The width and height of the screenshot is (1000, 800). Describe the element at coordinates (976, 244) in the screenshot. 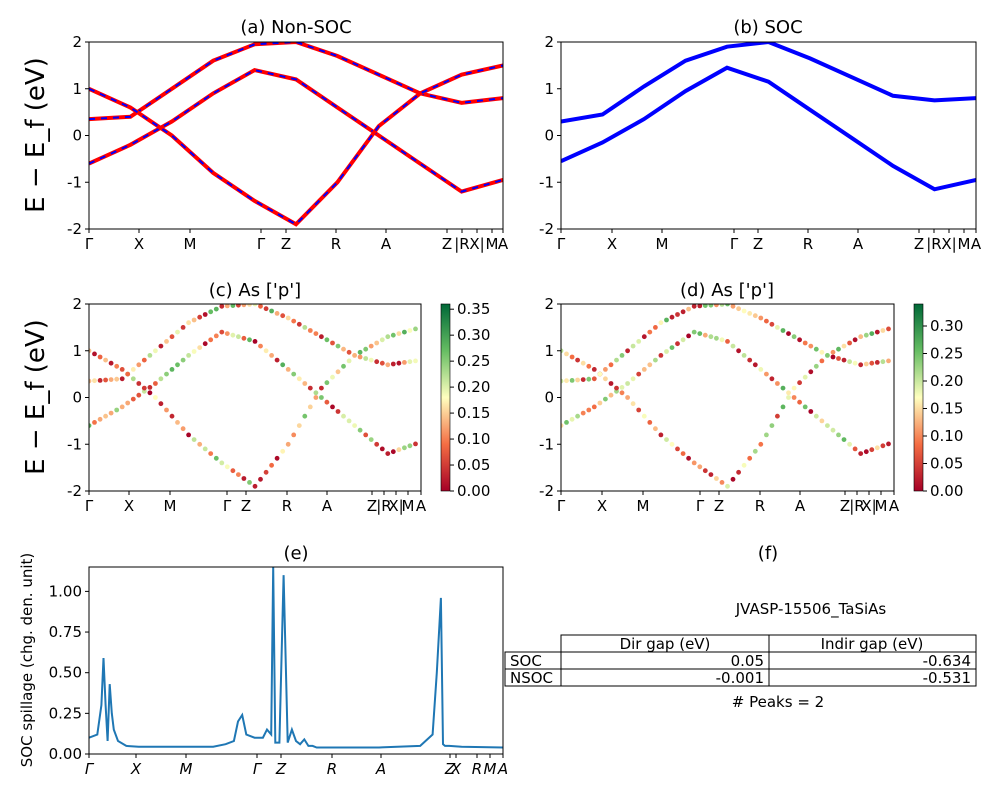

I see `x-tick-label: A` at that location.